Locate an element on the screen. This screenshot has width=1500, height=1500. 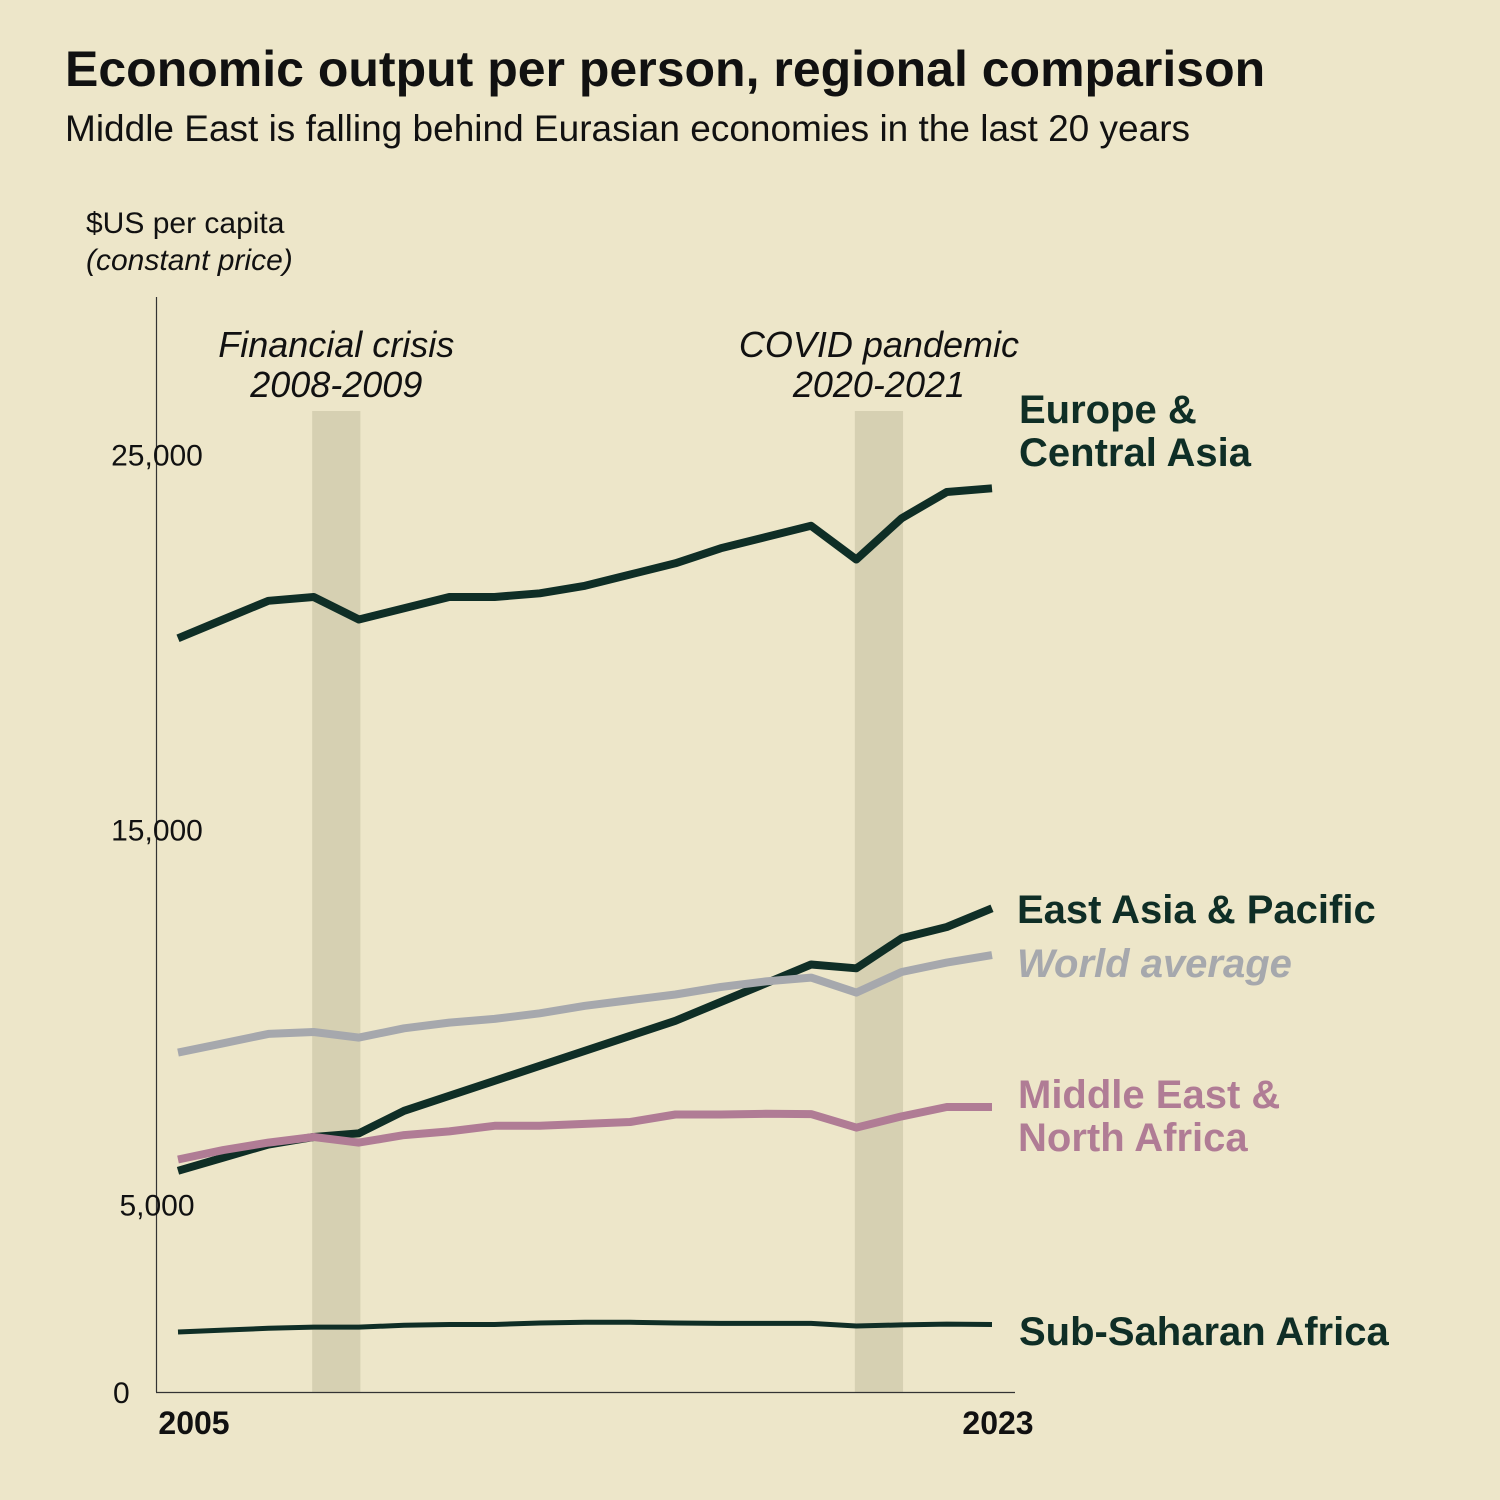
period-label-0: Financial crisis is located at coordinates (336, 344).